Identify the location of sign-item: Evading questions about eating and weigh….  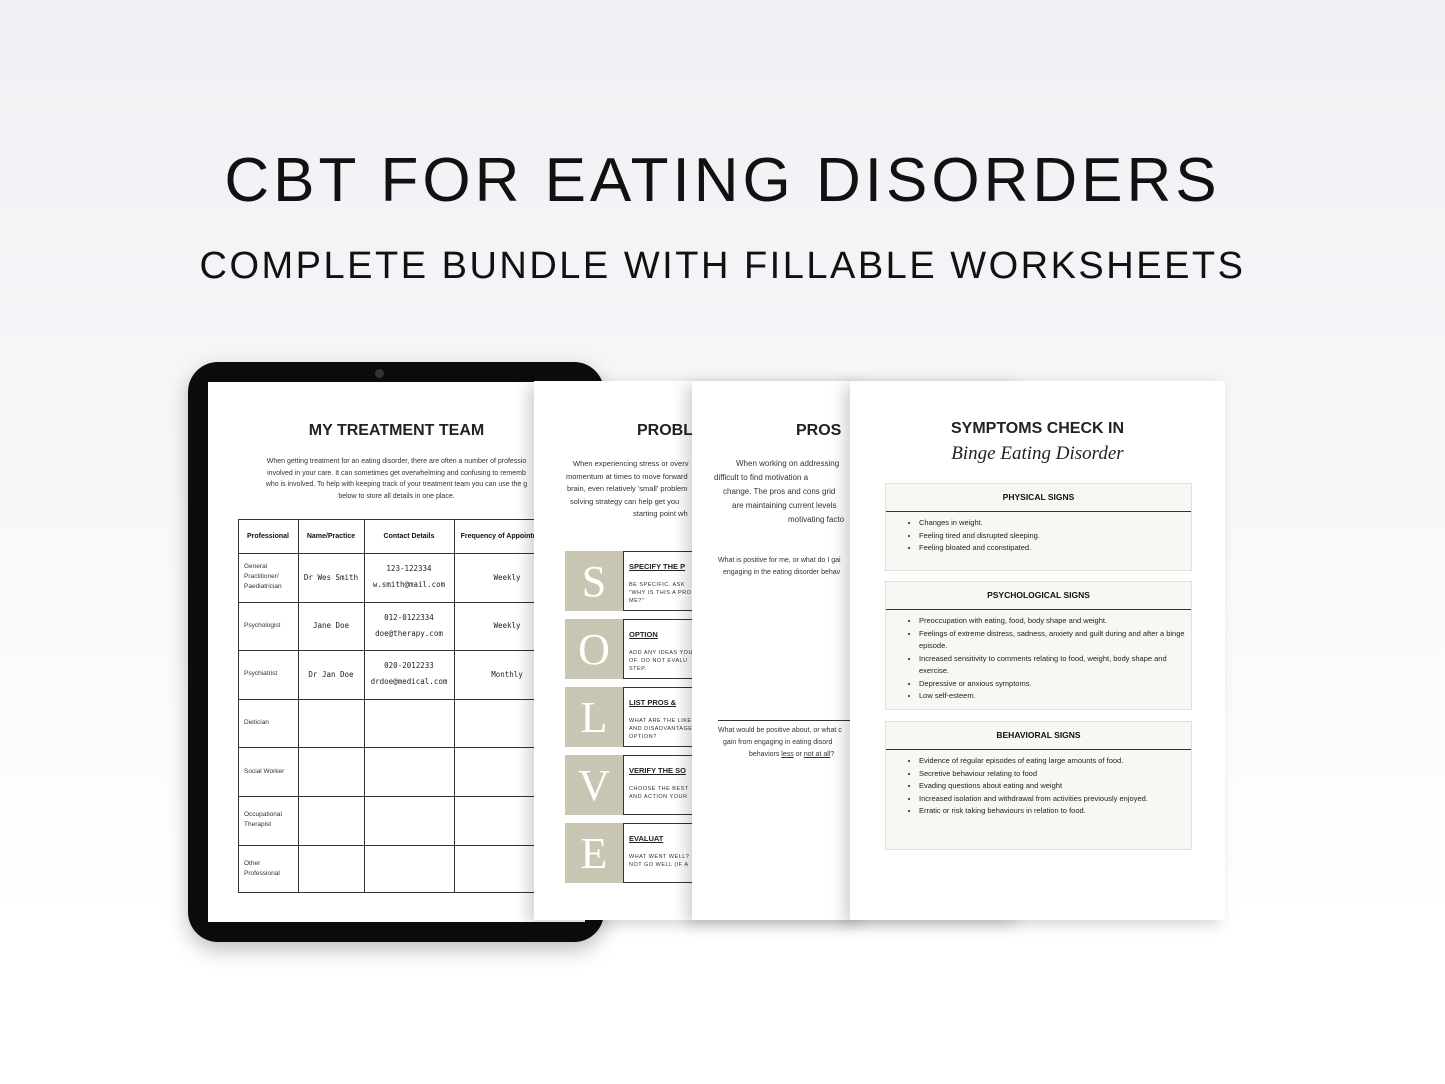
(1052, 786).